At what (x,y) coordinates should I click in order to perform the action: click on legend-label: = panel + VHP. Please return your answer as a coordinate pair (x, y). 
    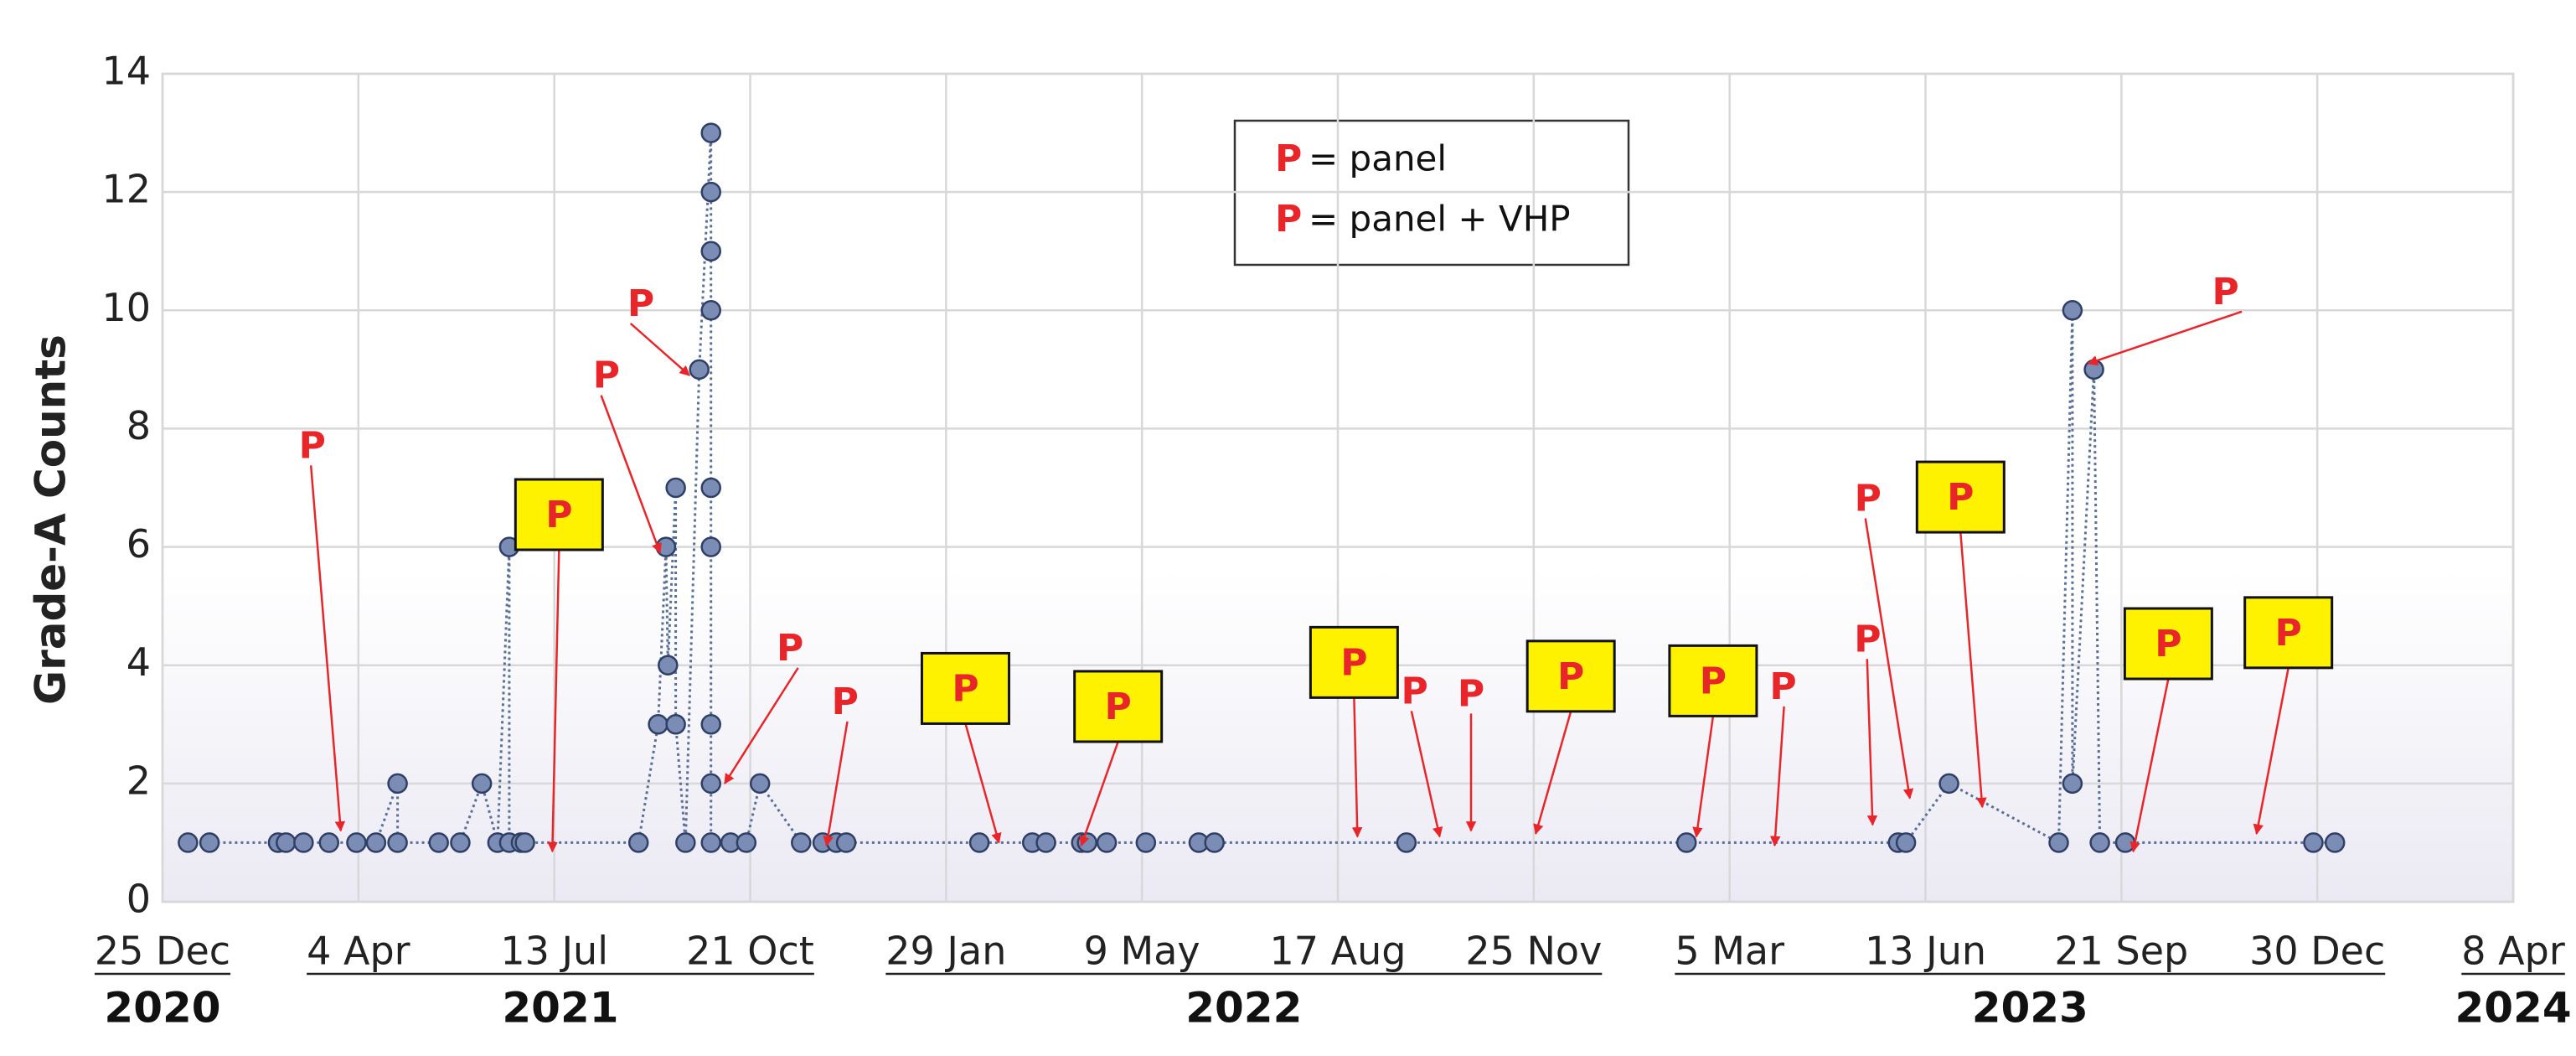
    Looking at the image, I should click on (1440, 219).